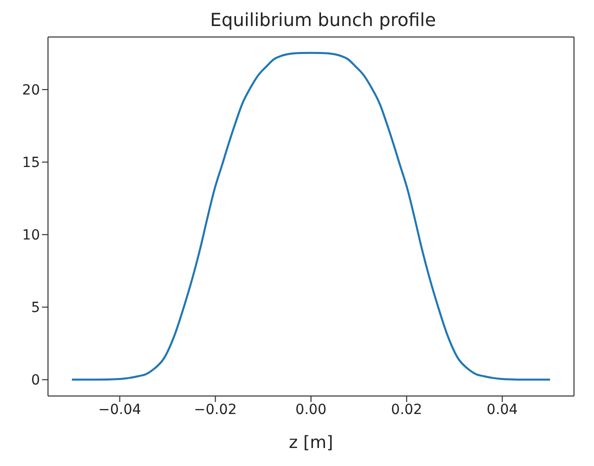 This screenshot has width=594, height=466. Describe the element at coordinates (406, 410) in the screenshot. I see `x-tick-label: 0.02` at that location.